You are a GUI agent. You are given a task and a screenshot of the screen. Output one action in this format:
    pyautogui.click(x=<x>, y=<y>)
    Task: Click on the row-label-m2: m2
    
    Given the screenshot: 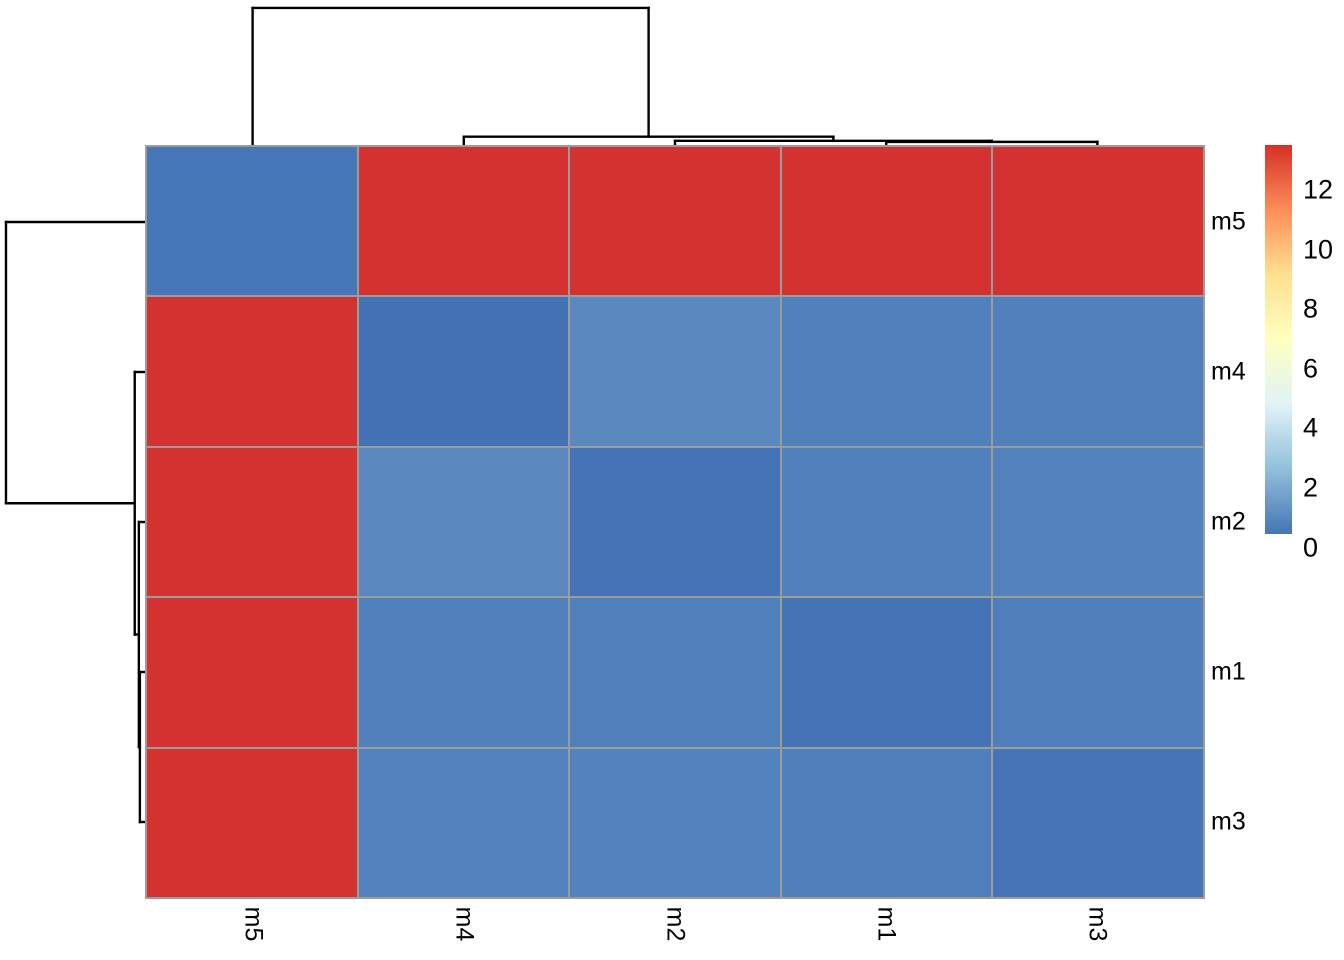 What is the action you would take?
    pyautogui.click(x=1228, y=521)
    